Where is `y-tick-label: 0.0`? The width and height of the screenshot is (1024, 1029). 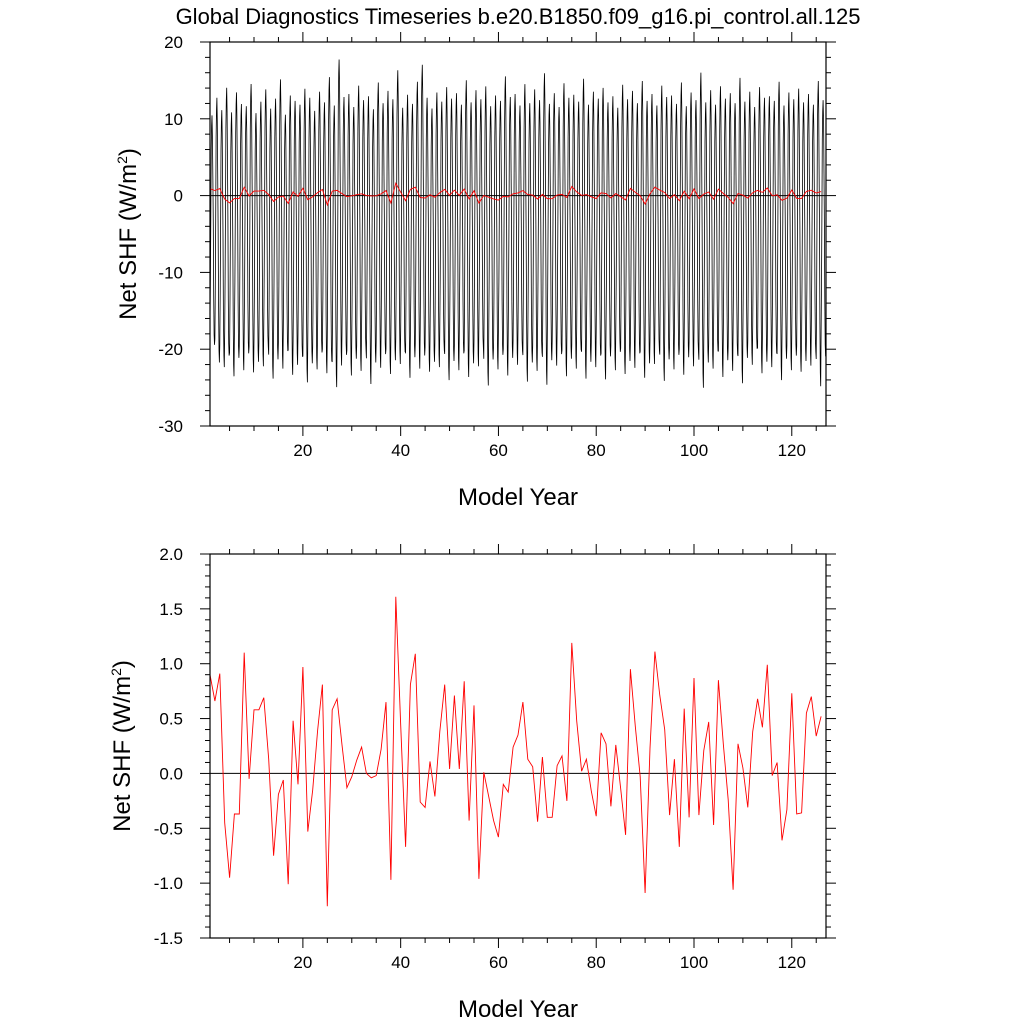 y-tick-label: 0.0 is located at coordinates (171, 773).